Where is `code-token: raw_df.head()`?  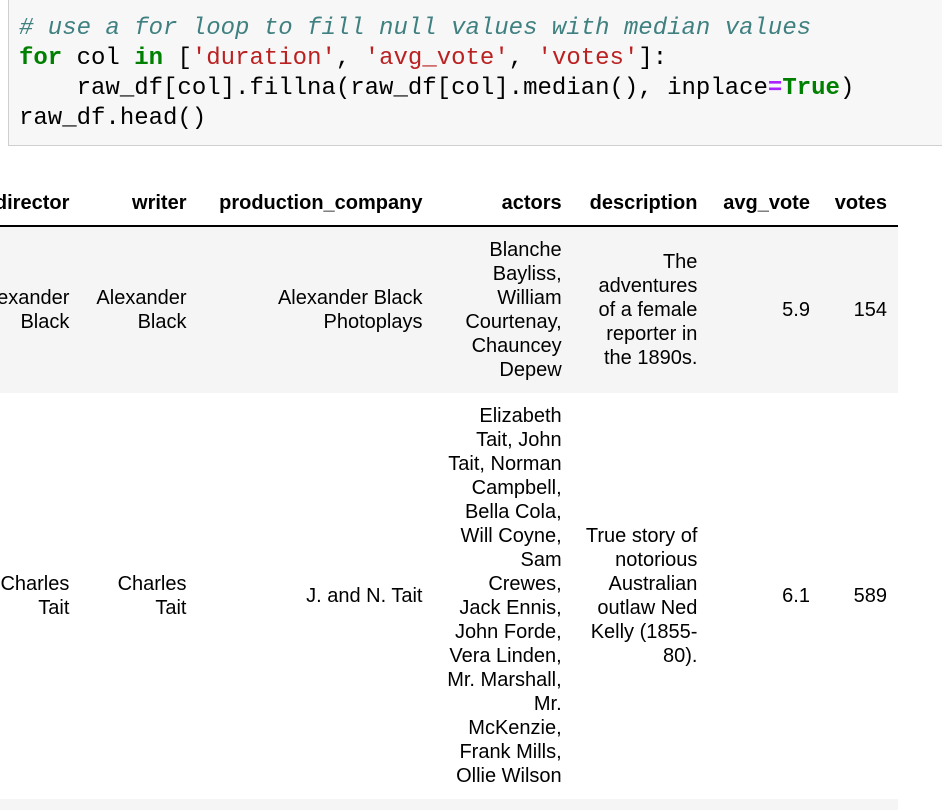
code-token: raw_df.head() is located at coordinates (113, 118).